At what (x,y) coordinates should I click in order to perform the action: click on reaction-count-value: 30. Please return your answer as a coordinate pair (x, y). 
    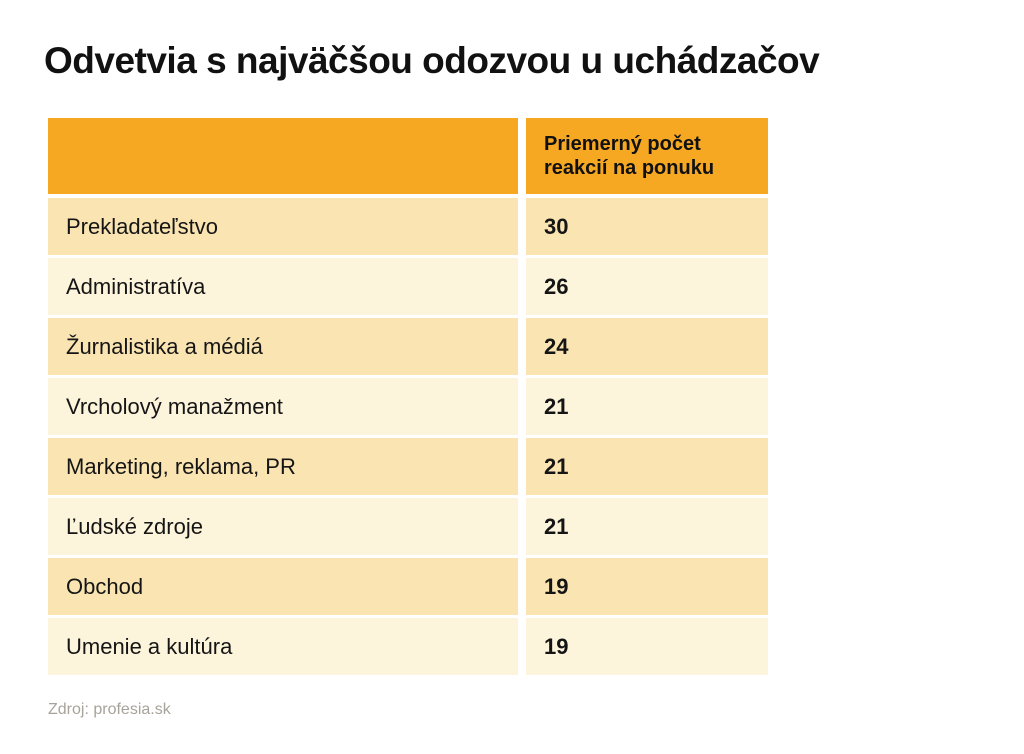
    Looking at the image, I should click on (647, 226).